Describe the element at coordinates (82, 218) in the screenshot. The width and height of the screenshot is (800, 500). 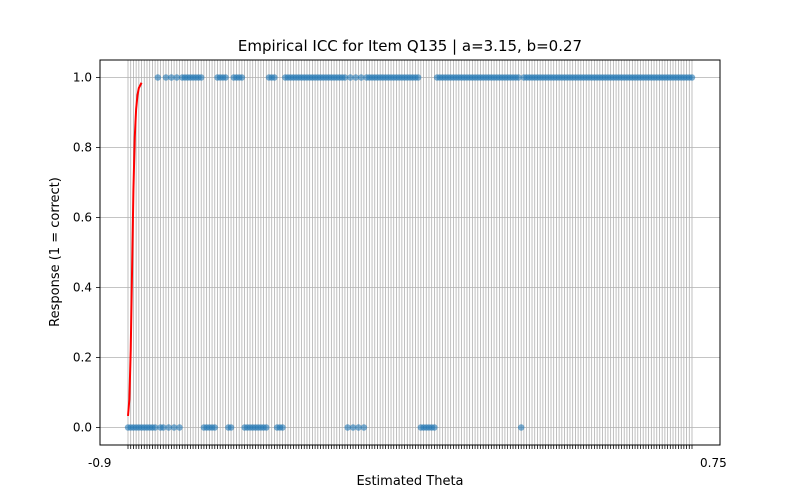
I see `y-tick-label: 0.6` at that location.